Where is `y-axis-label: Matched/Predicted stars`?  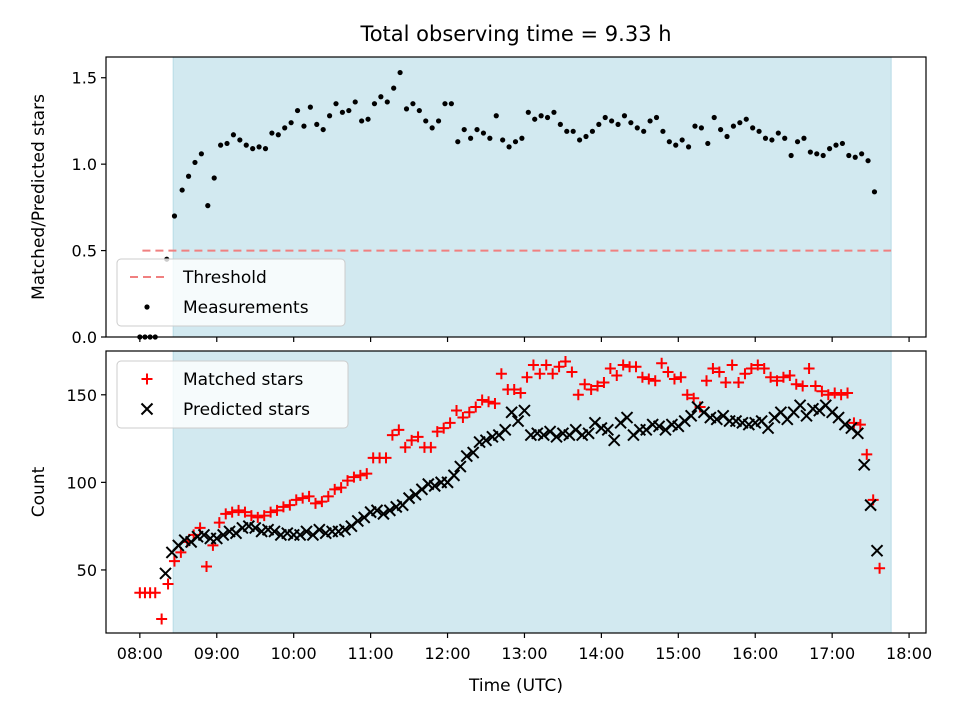 y-axis-label: Matched/Predicted stars is located at coordinates (39, 197).